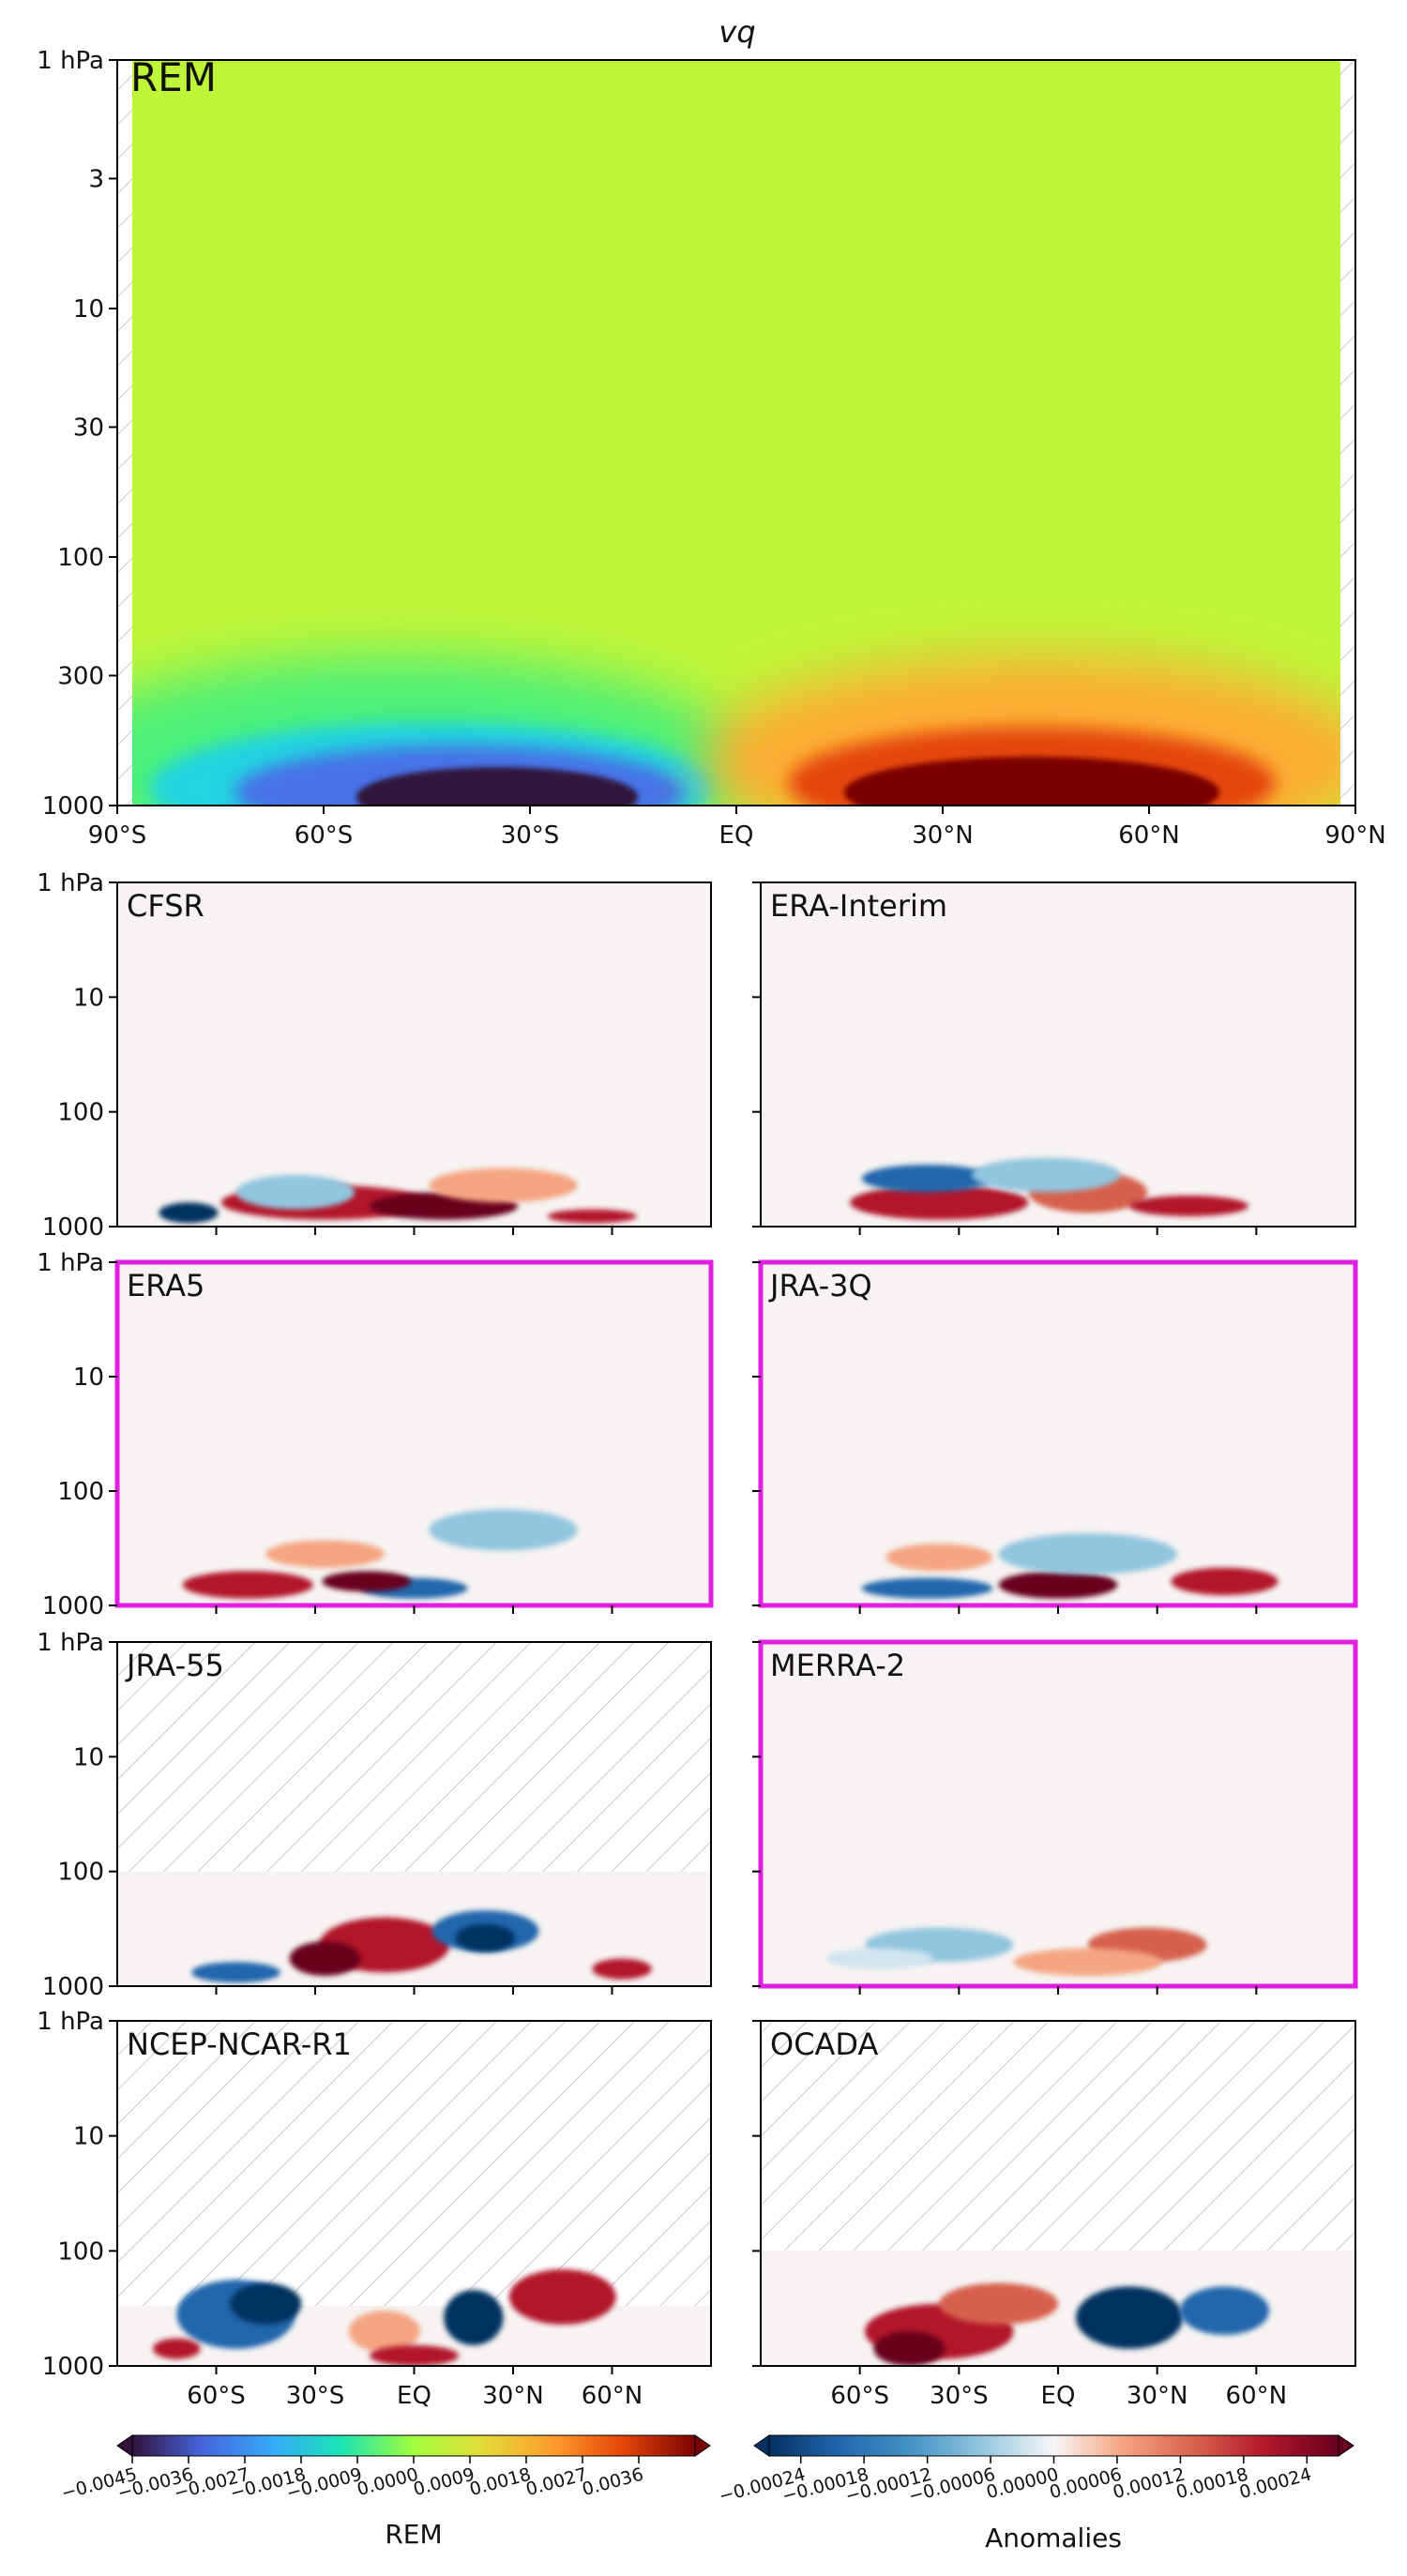 This screenshot has height=2576, width=1407. What do you see at coordinates (70, 61) in the screenshot?
I see `rem-y-tick-label: 1 hPa` at bounding box center [70, 61].